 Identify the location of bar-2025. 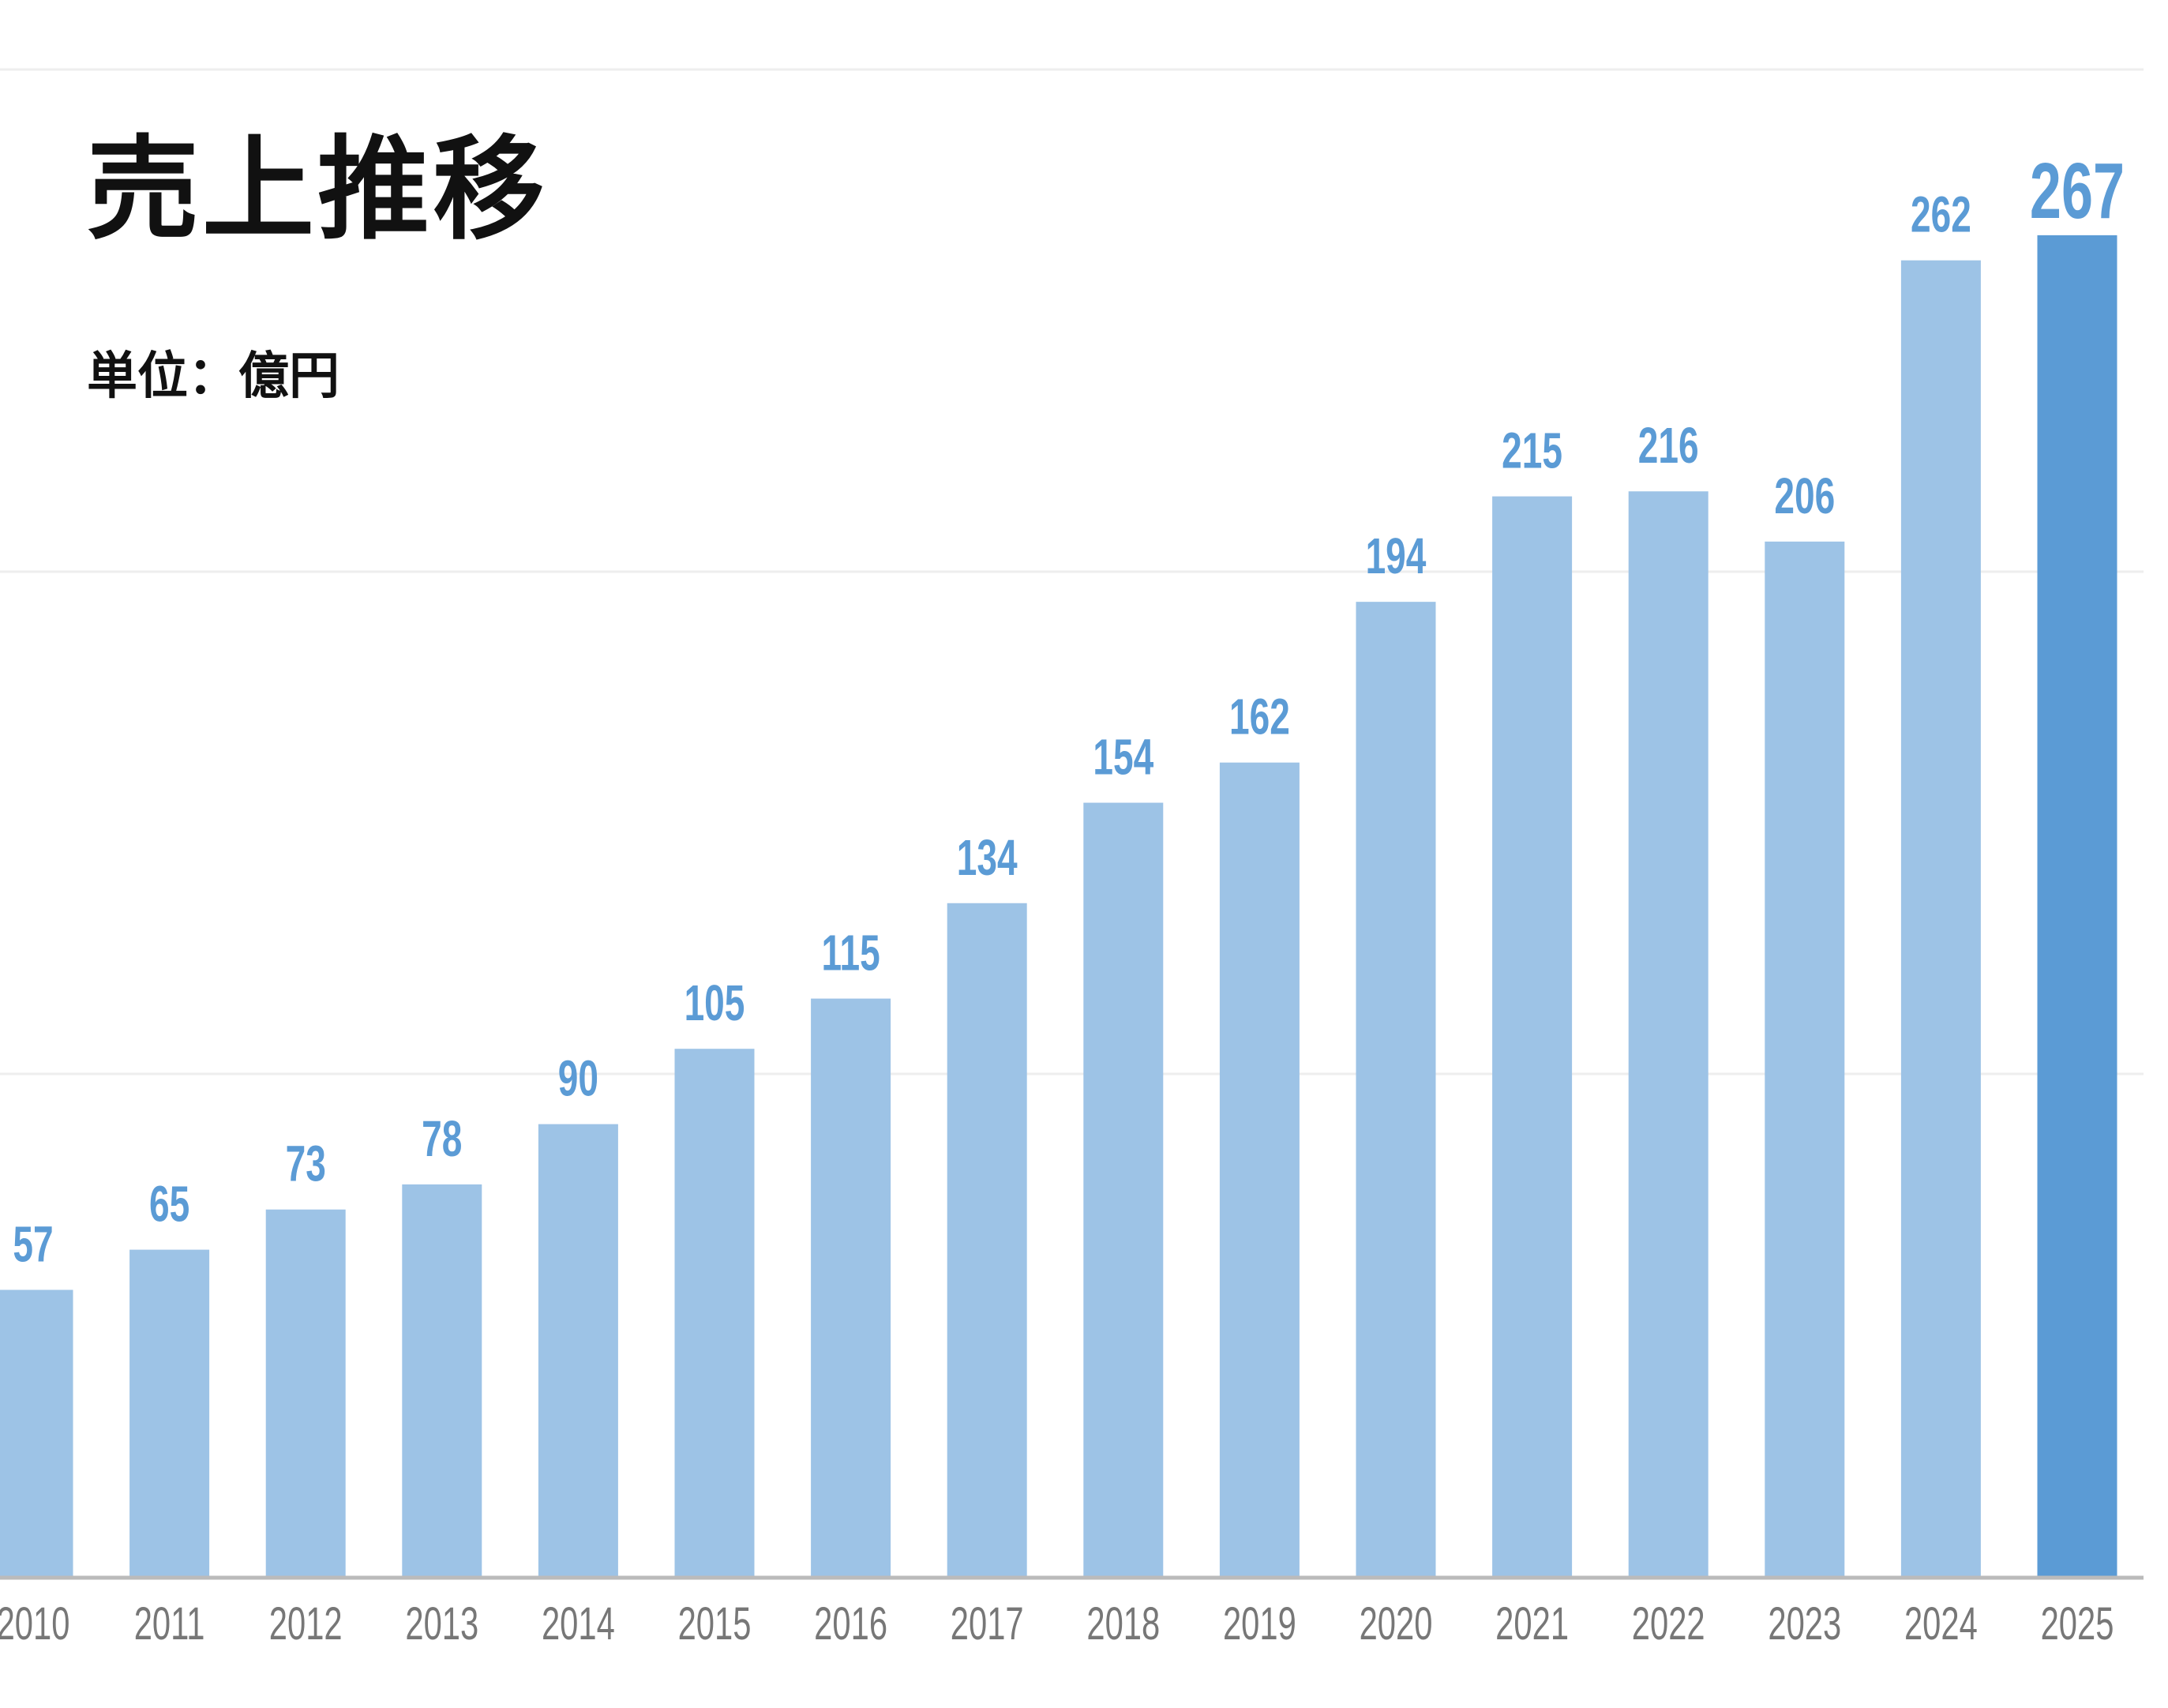
(2077, 905).